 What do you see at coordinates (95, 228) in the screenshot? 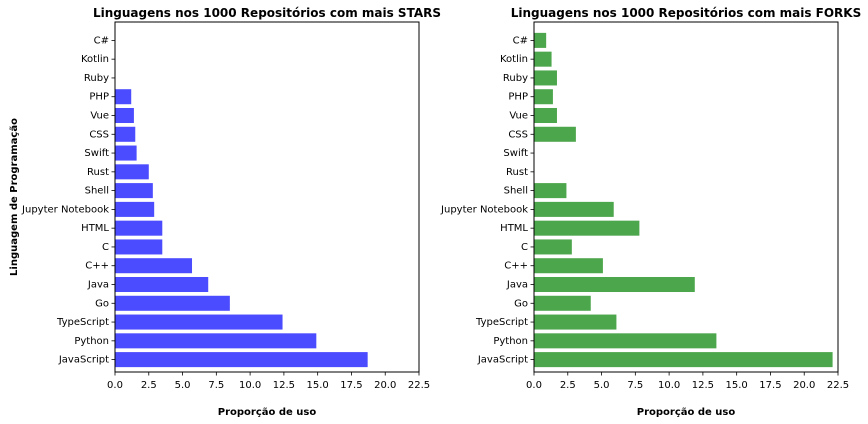
I see `y-tick-label: HTML` at bounding box center [95, 228].